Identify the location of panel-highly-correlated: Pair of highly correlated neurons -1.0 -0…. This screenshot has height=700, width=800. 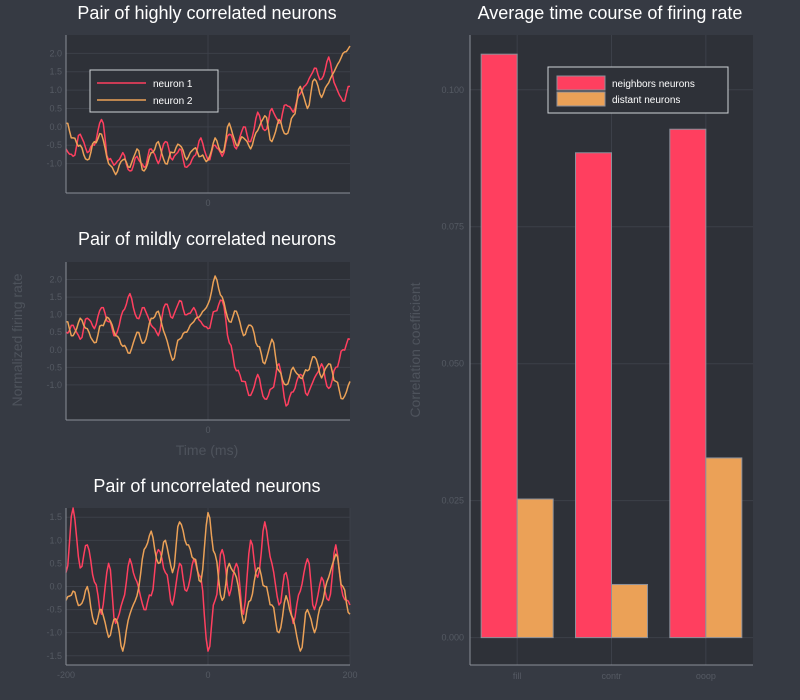
(198, 105).